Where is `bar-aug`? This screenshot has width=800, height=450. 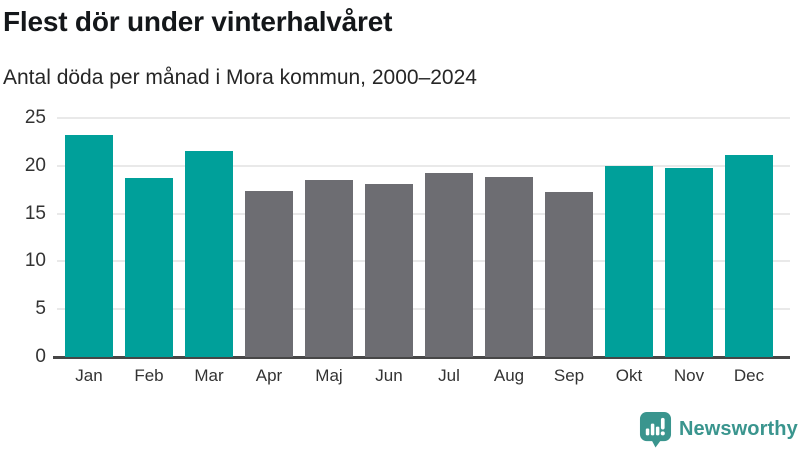
bar-aug is located at coordinates (509, 267).